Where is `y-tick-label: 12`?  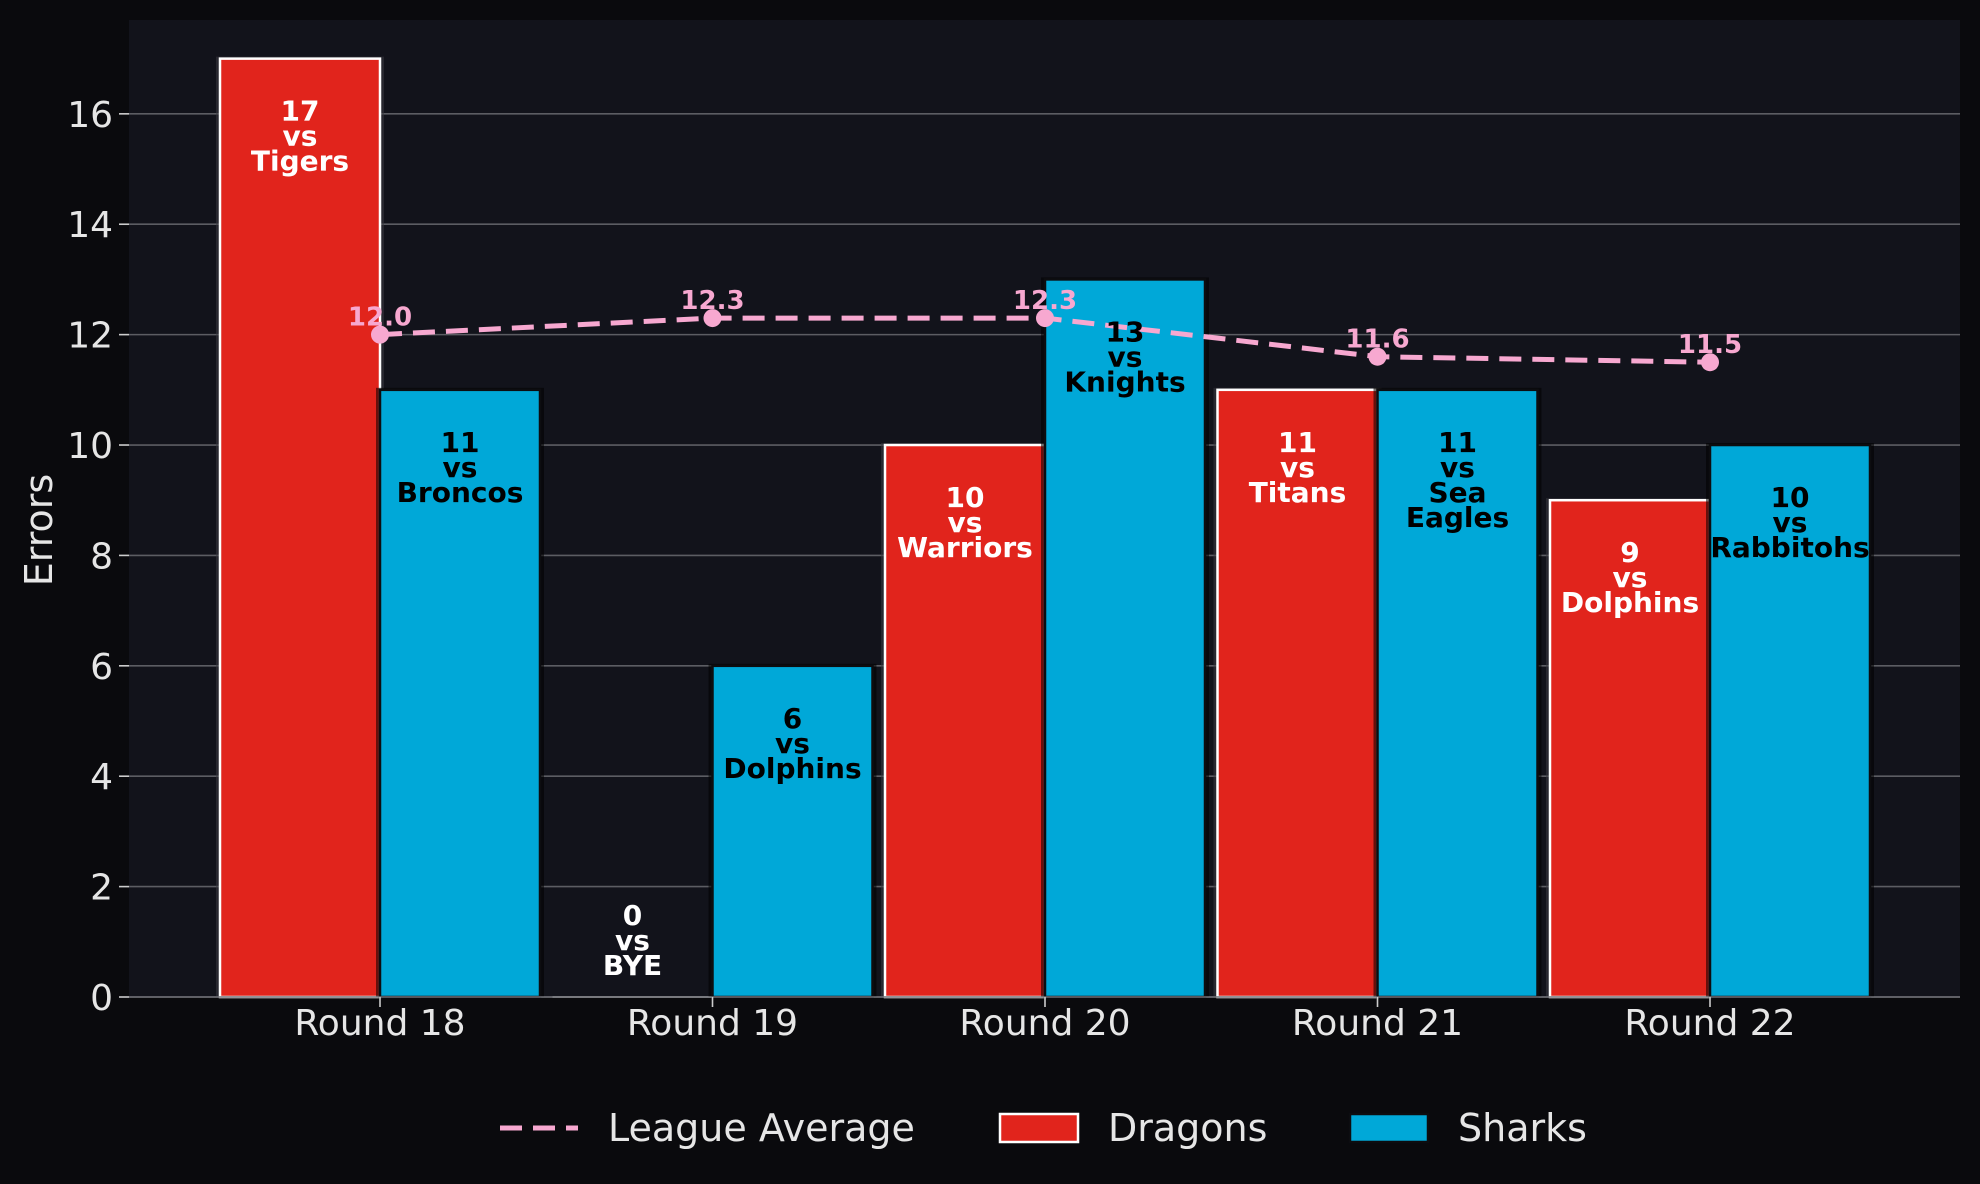
y-tick-label: 12 is located at coordinates (90, 336).